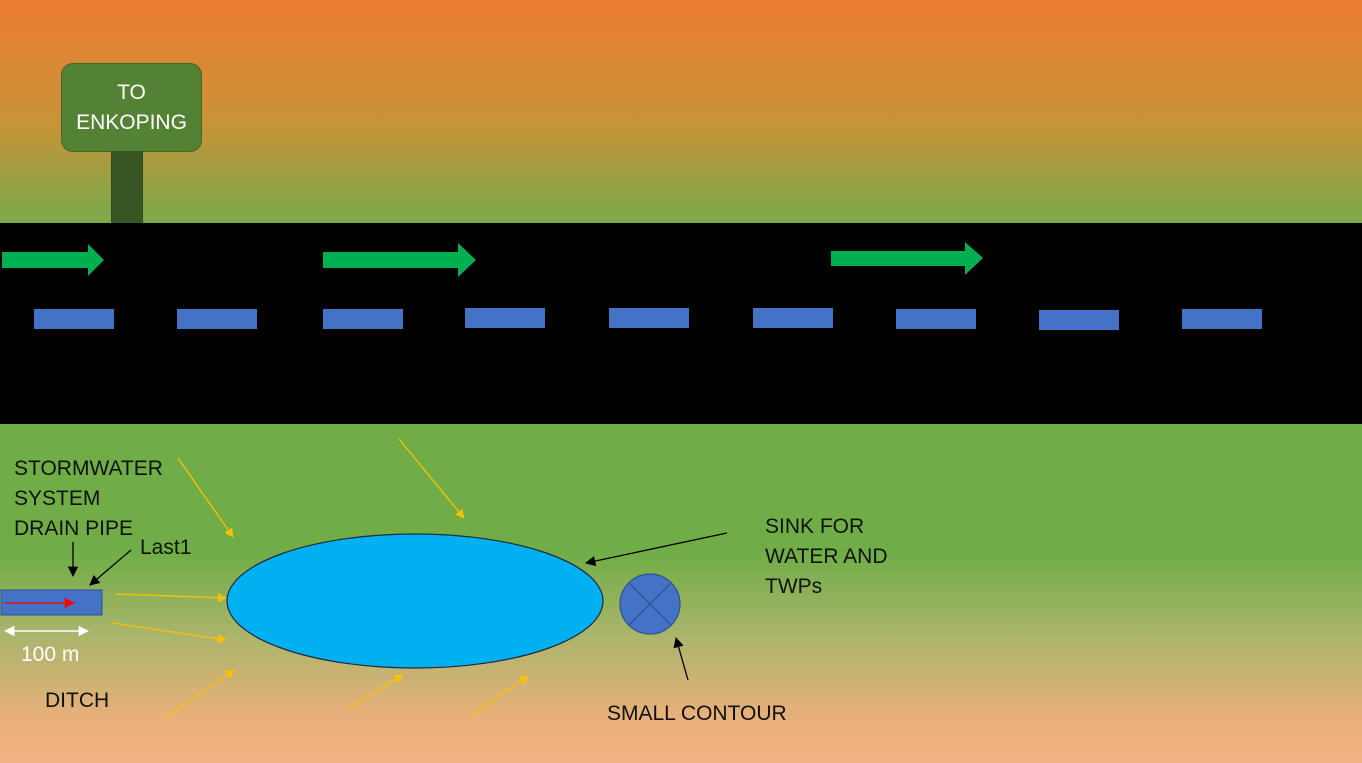 The width and height of the screenshot is (1362, 763). What do you see at coordinates (415, 601) in the screenshot?
I see `pond` at bounding box center [415, 601].